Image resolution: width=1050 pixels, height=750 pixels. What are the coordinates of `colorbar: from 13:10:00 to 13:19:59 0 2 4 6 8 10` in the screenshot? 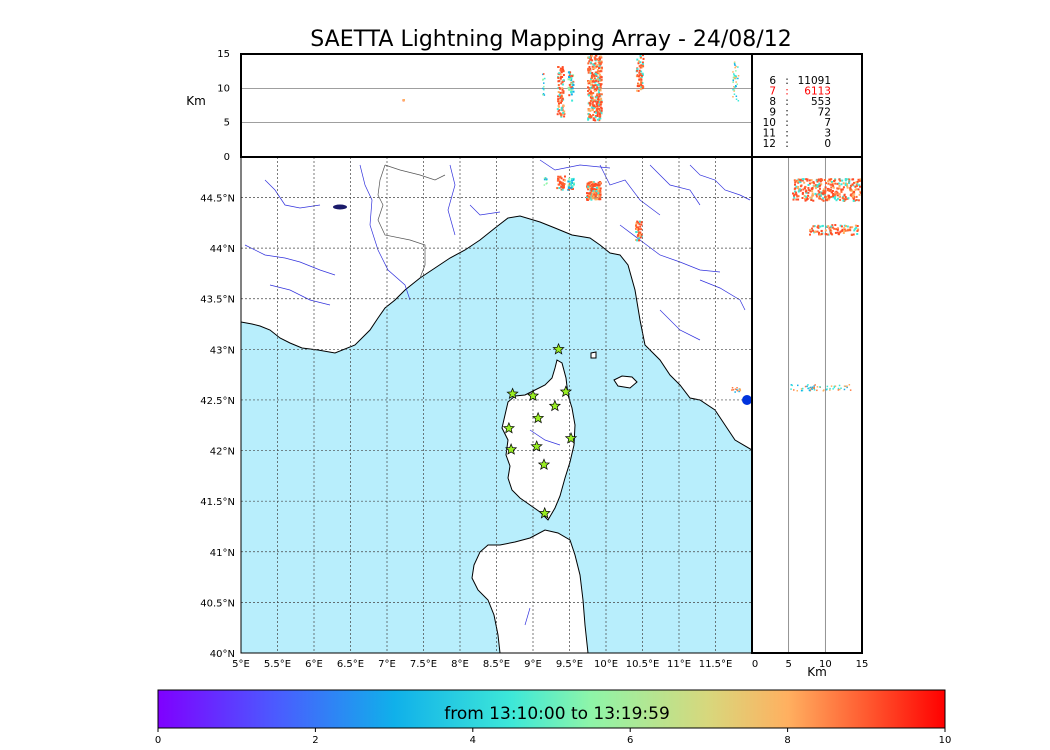 It's located at (553, 717).